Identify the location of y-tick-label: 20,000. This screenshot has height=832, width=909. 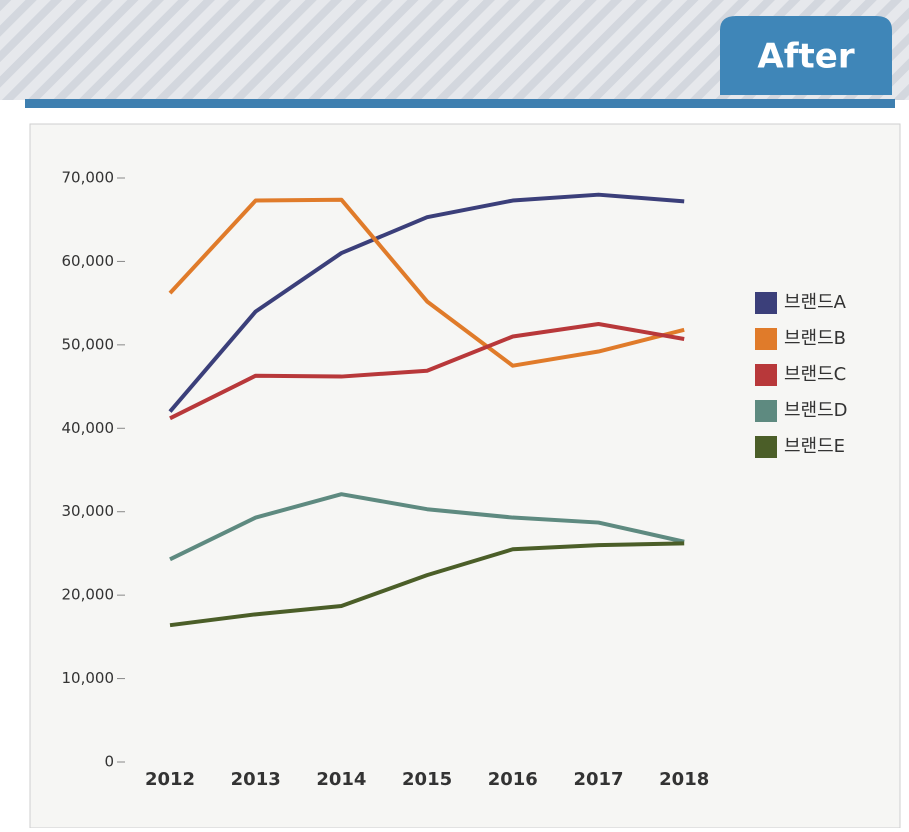
(88, 595).